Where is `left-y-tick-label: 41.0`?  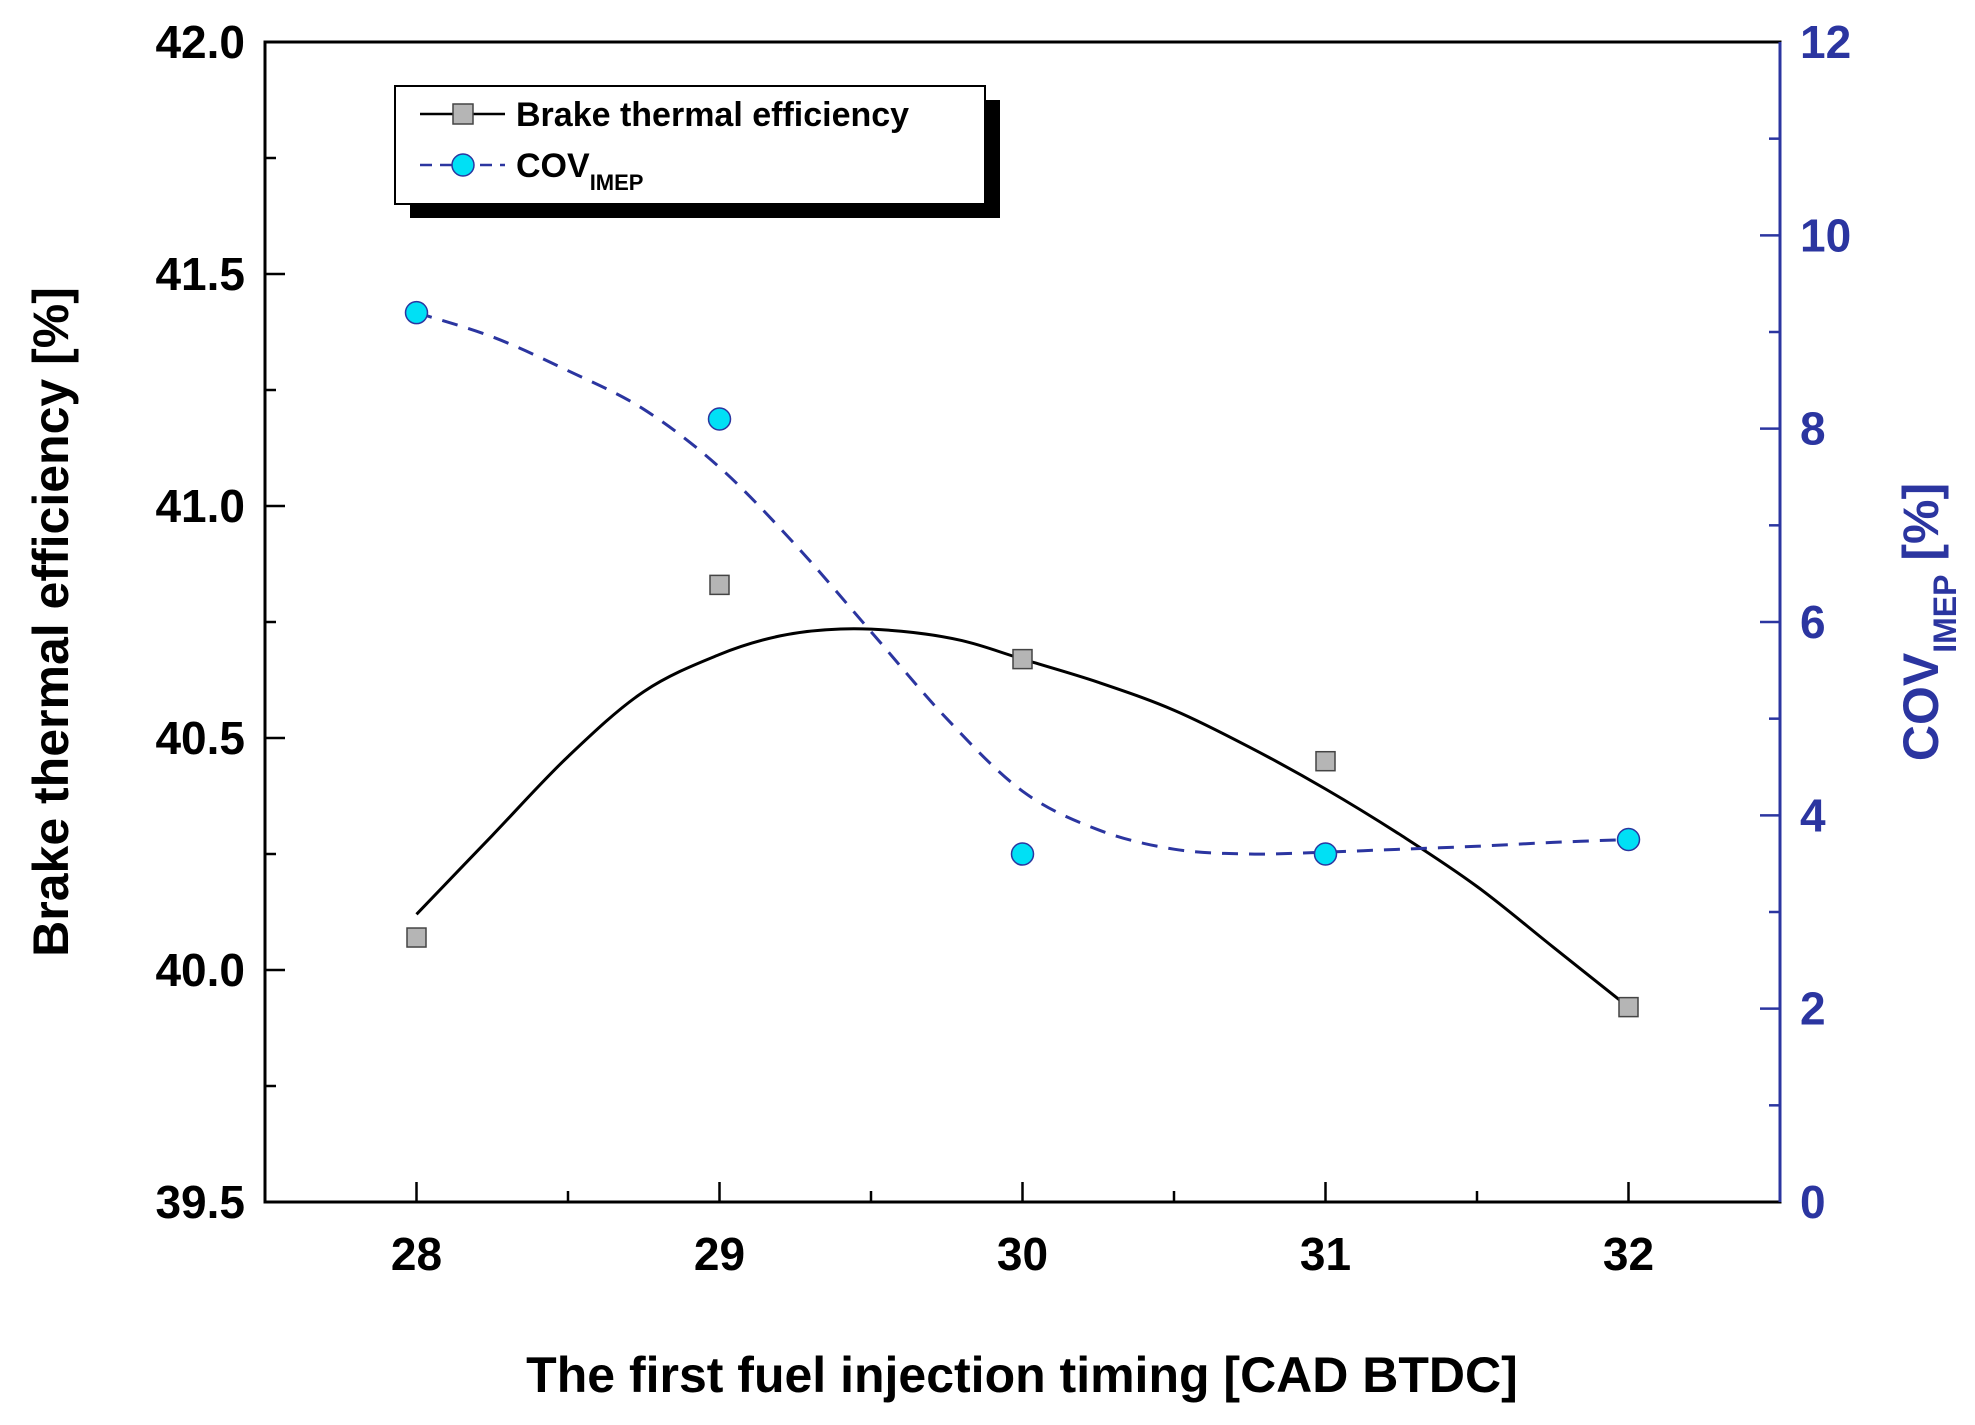 left-y-tick-label: 41.0 is located at coordinates (200, 506).